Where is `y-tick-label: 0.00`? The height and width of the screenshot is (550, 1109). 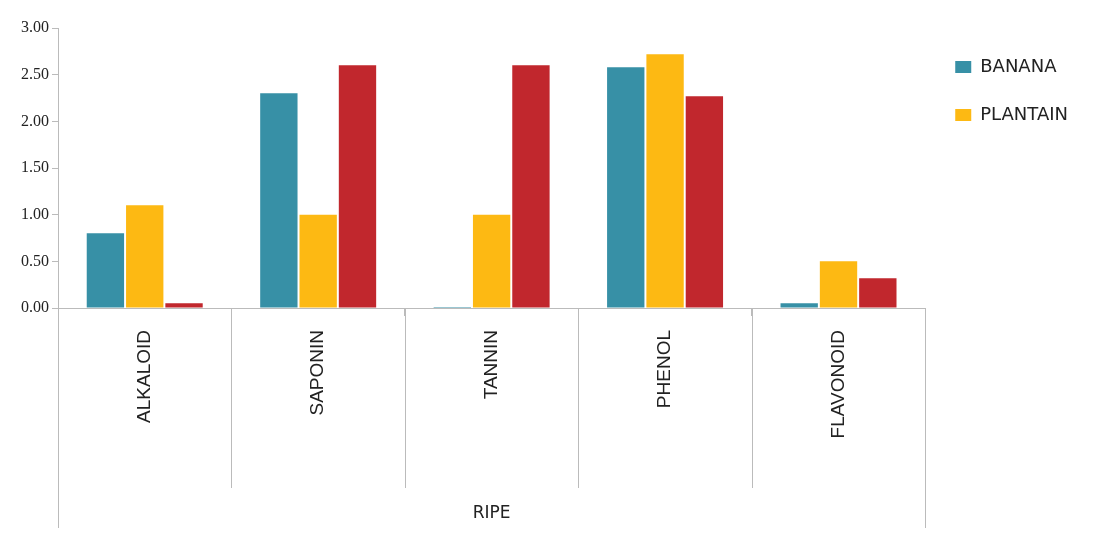 y-tick-label: 0.00 is located at coordinates (35, 307).